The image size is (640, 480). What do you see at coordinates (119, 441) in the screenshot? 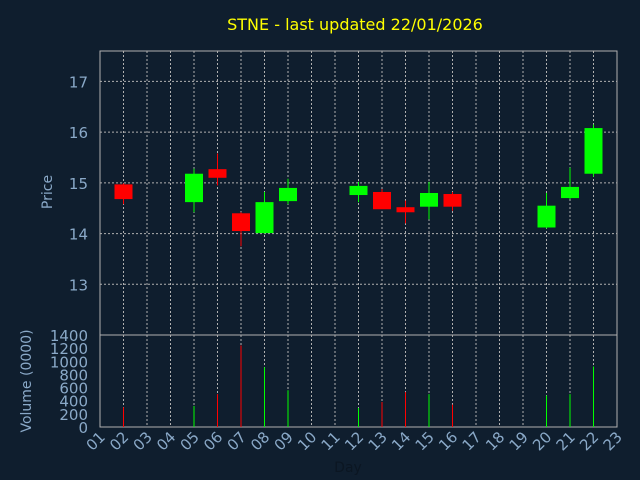
I see `x-tick-label: 02` at bounding box center [119, 441].